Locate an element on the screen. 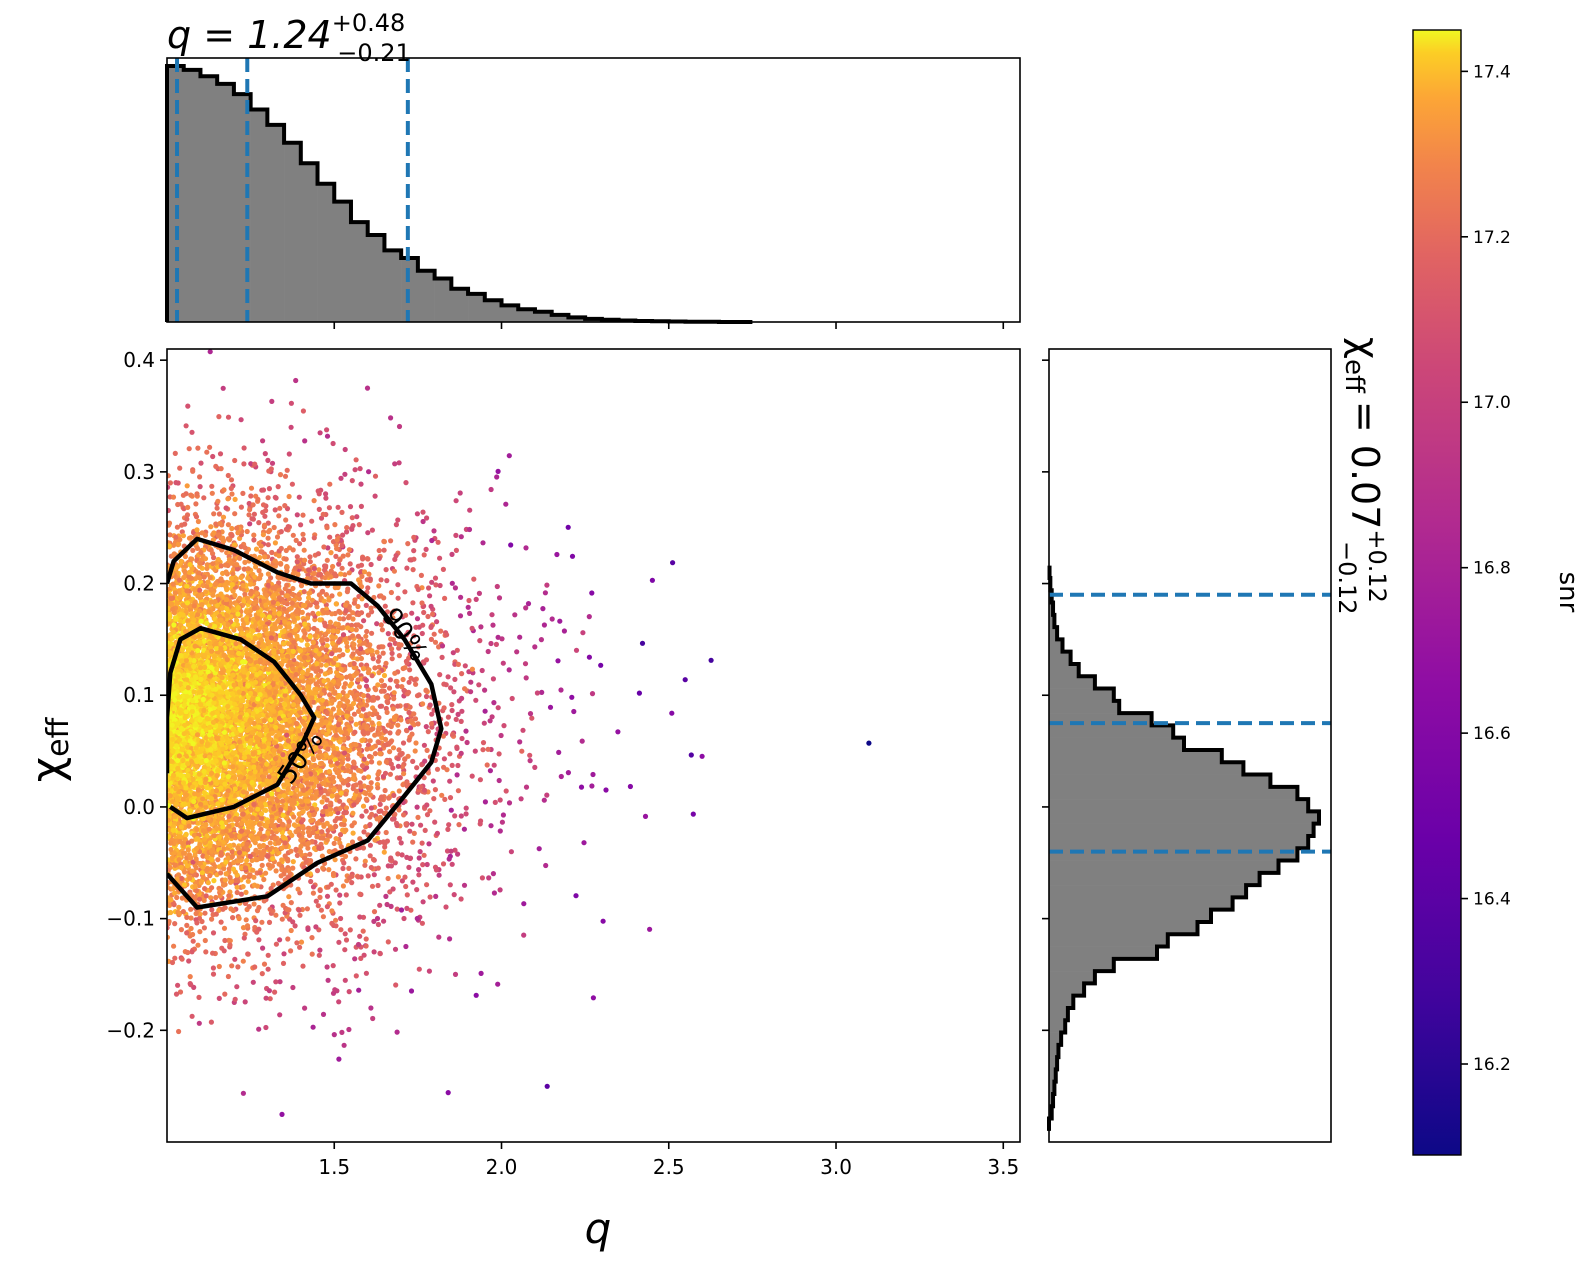 The width and height of the screenshot is (1587, 1263). q-quantile-lines is located at coordinates (292, 190).